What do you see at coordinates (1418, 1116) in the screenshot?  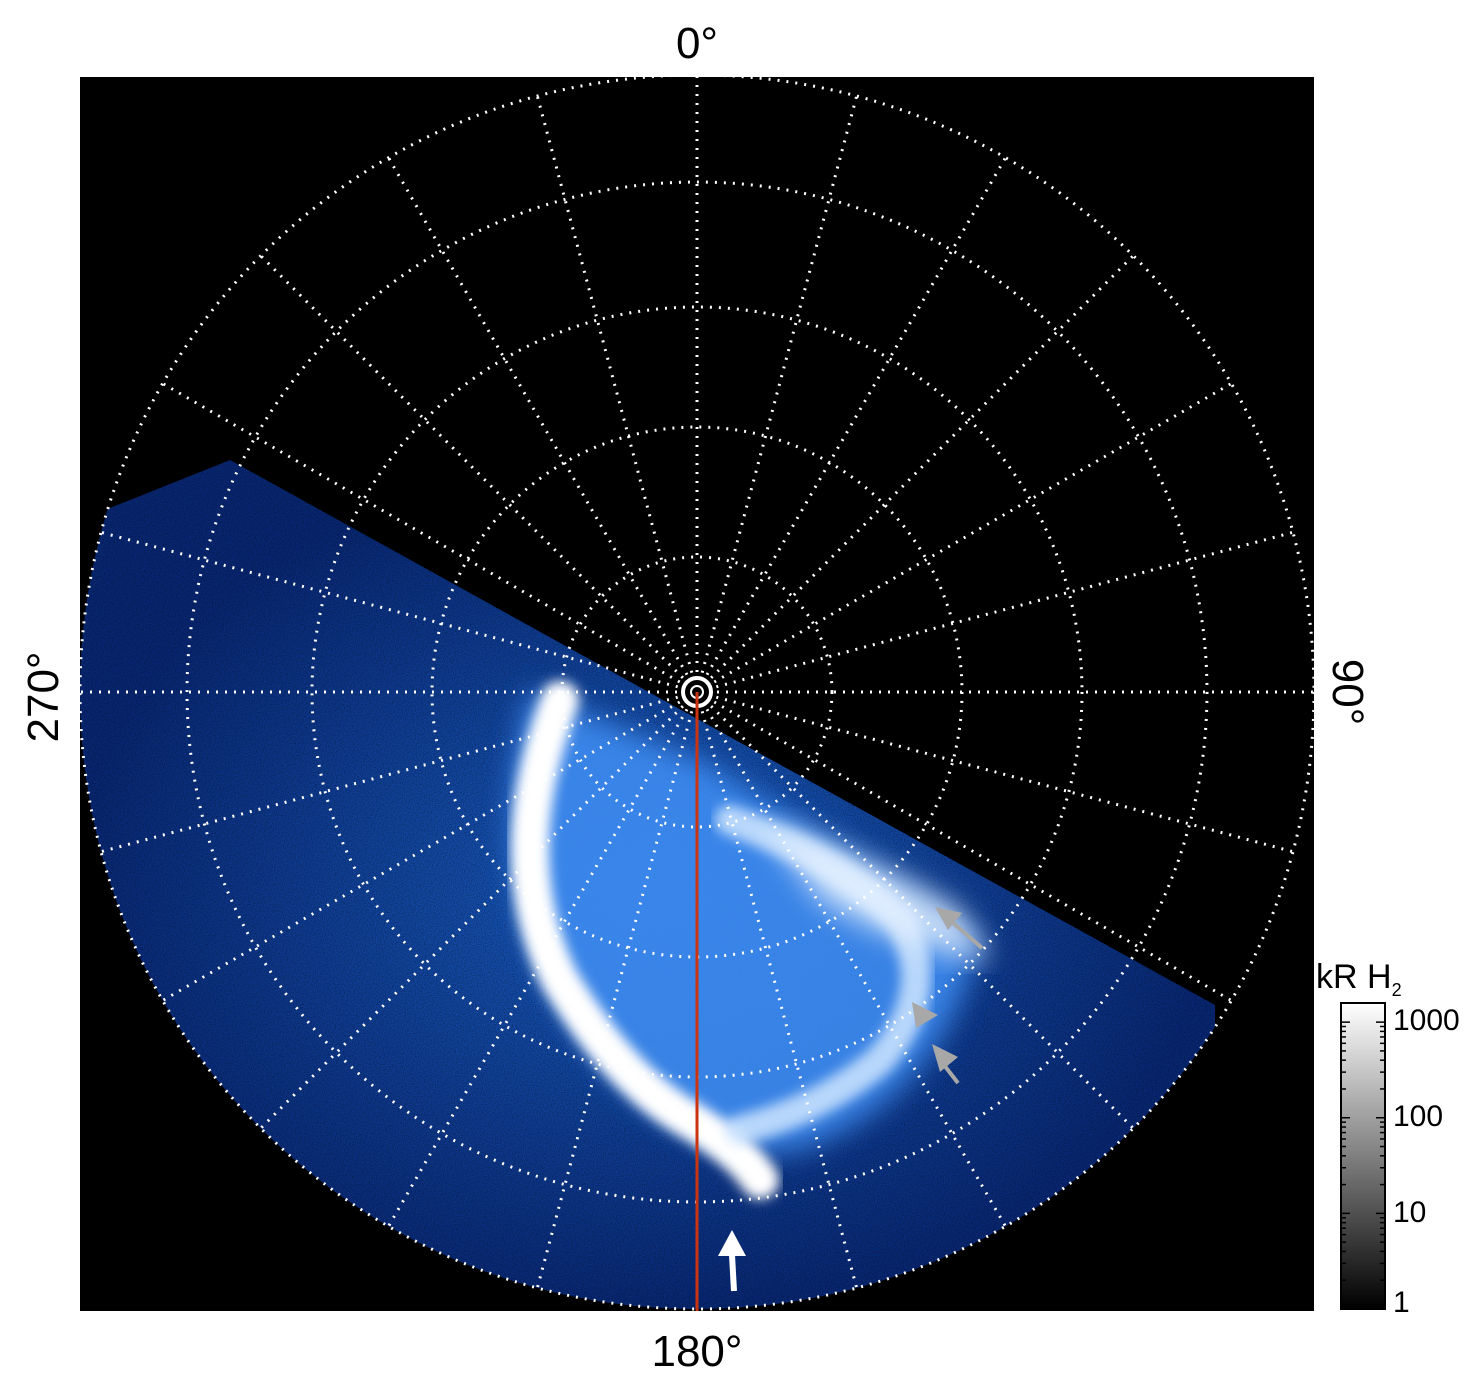 I see `colorbar-tick-100: 100` at bounding box center [1418, 1116].